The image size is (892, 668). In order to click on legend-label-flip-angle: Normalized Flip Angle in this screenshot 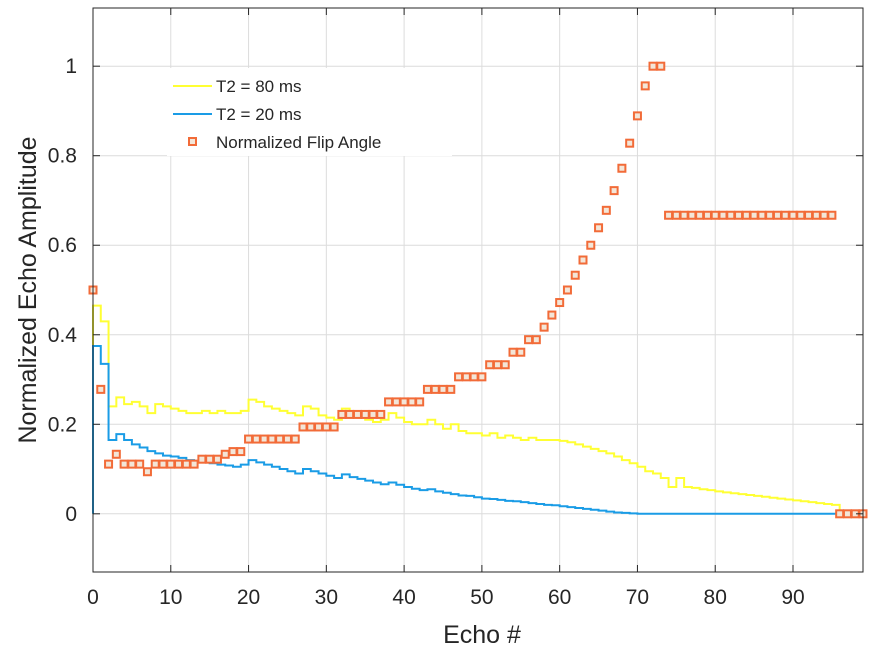, I will do `click(298, 142)`.